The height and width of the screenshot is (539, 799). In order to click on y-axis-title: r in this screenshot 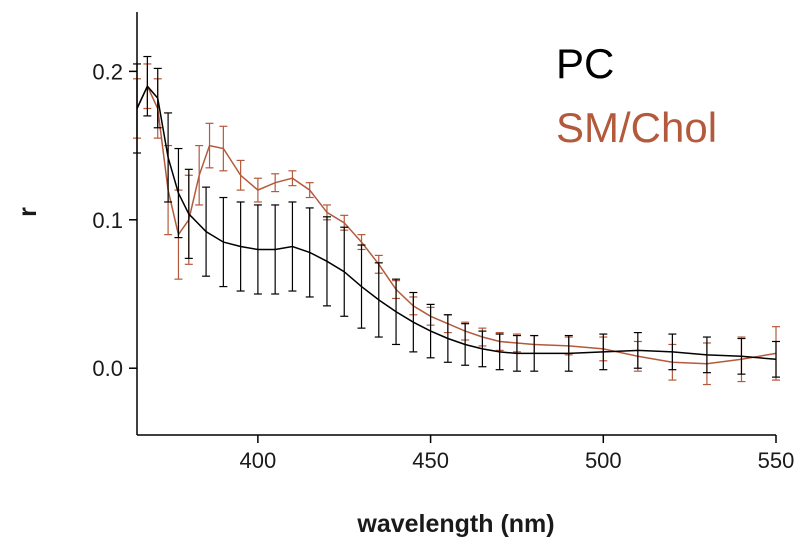, I will do `click(28, 212)`.